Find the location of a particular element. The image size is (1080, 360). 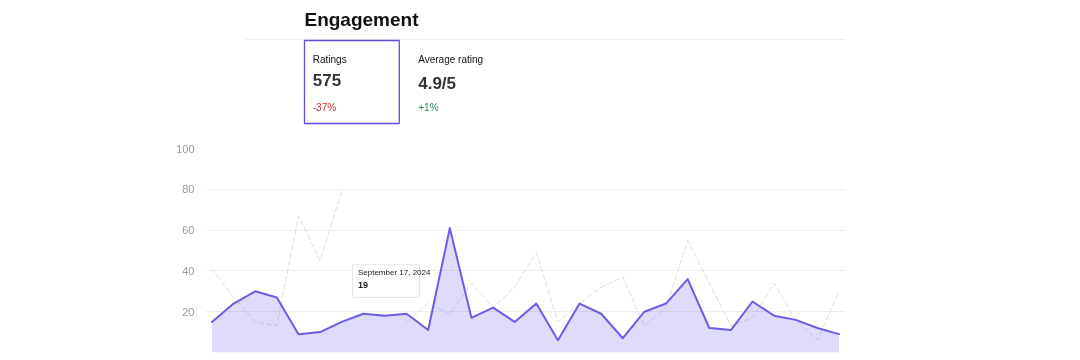

y-tick-label: 40 is located at coordinates (188, 270).